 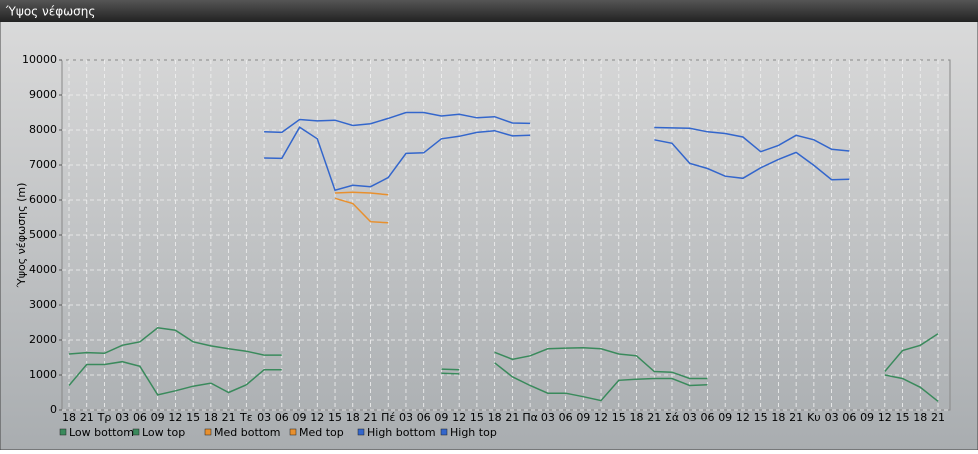 I want to click on legend-label: Med top, so click(x=321, y=432).